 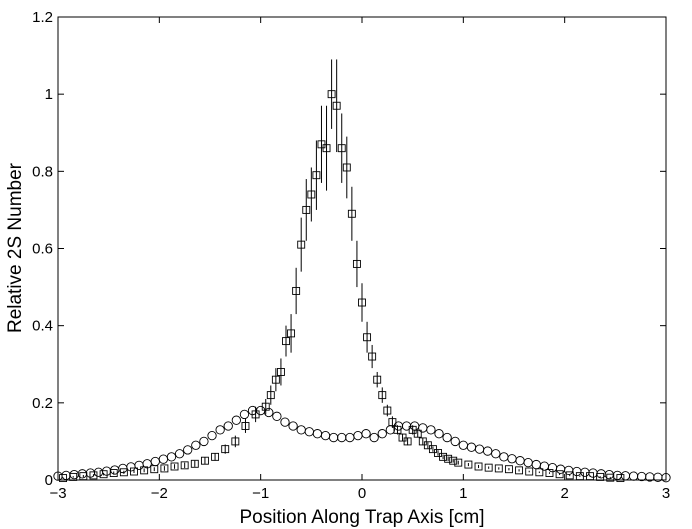 I want to click on x-axis-label: Position Along Trap Axis [cm], so click(x=361, y=517).